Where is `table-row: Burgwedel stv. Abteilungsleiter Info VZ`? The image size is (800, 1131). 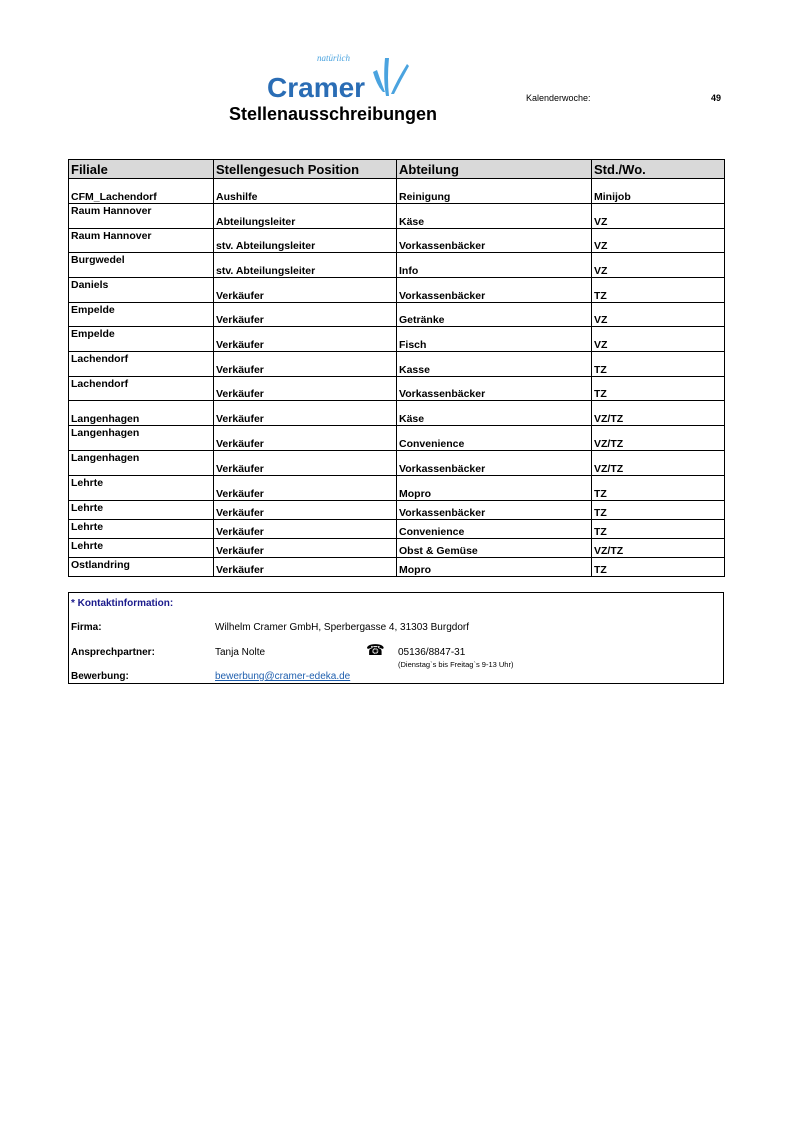
table-row: Burgwedel stv. Abteilungsleiter Info VZ is located at coordinates (396, 265).